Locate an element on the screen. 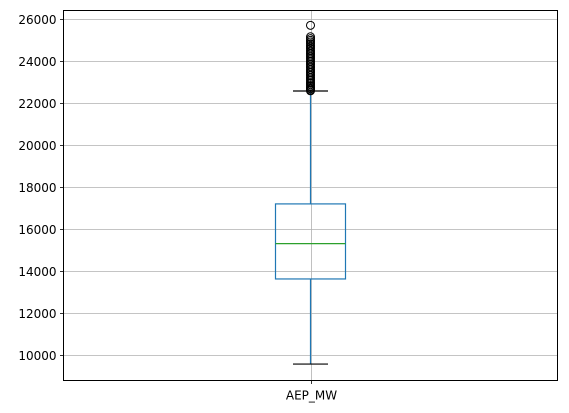 The image size is (569, 413). y-tick-label: 14000 is located at coordinates (37, 272).